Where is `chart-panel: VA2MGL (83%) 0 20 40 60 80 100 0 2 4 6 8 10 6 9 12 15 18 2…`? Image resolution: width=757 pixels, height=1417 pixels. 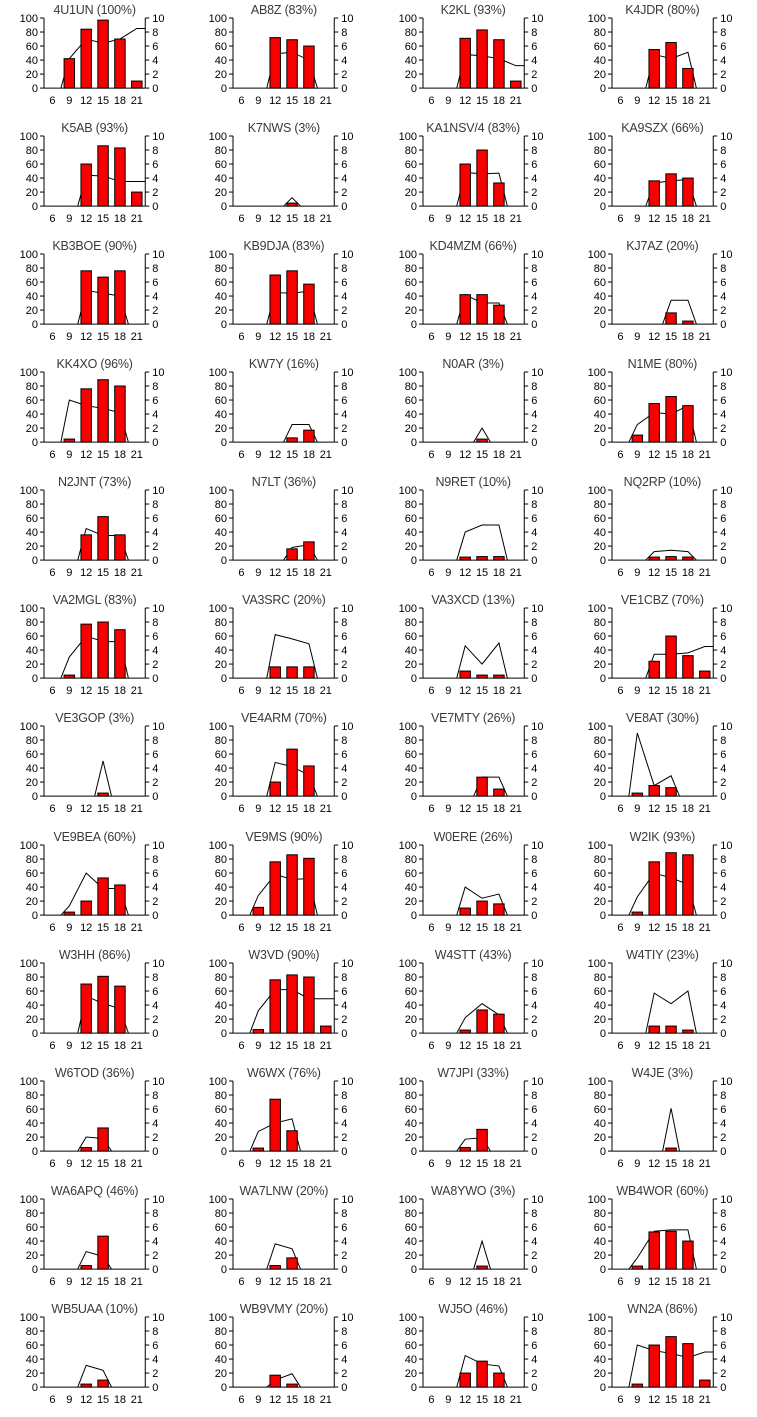
chart-panel: VA2MGL (83%) 0 20 40 60 80 100 0 2 4 6 8 10 6 9 12 15 18 2… is located at coordinates (94, 649).